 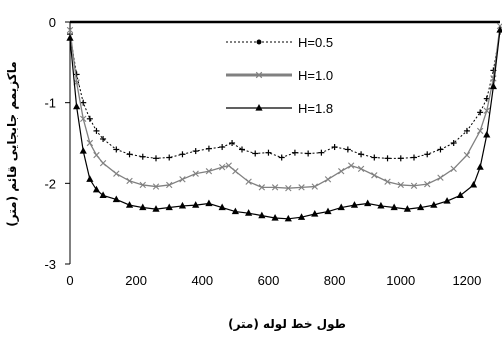 What do you see at coordinates (136, 280) in the screenshot?
I see `x-tick-label: 200` at bounding box center [136, 280].